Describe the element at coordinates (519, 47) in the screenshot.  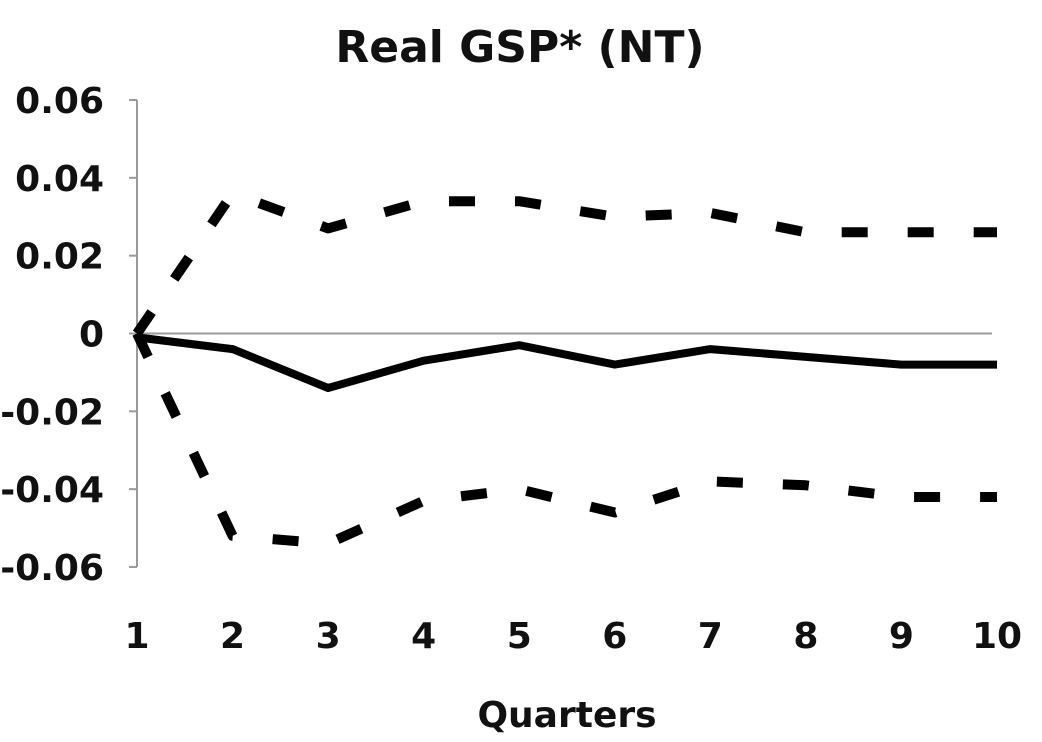
I see `chart-title: Real GSP* (NT)` at that location.